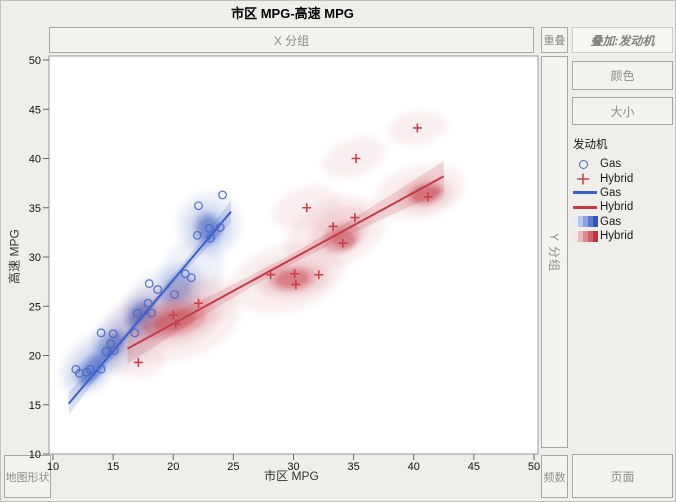 This screenshot has height=502, width=676. I want to click on density-layer-gas, so click(150, 294).